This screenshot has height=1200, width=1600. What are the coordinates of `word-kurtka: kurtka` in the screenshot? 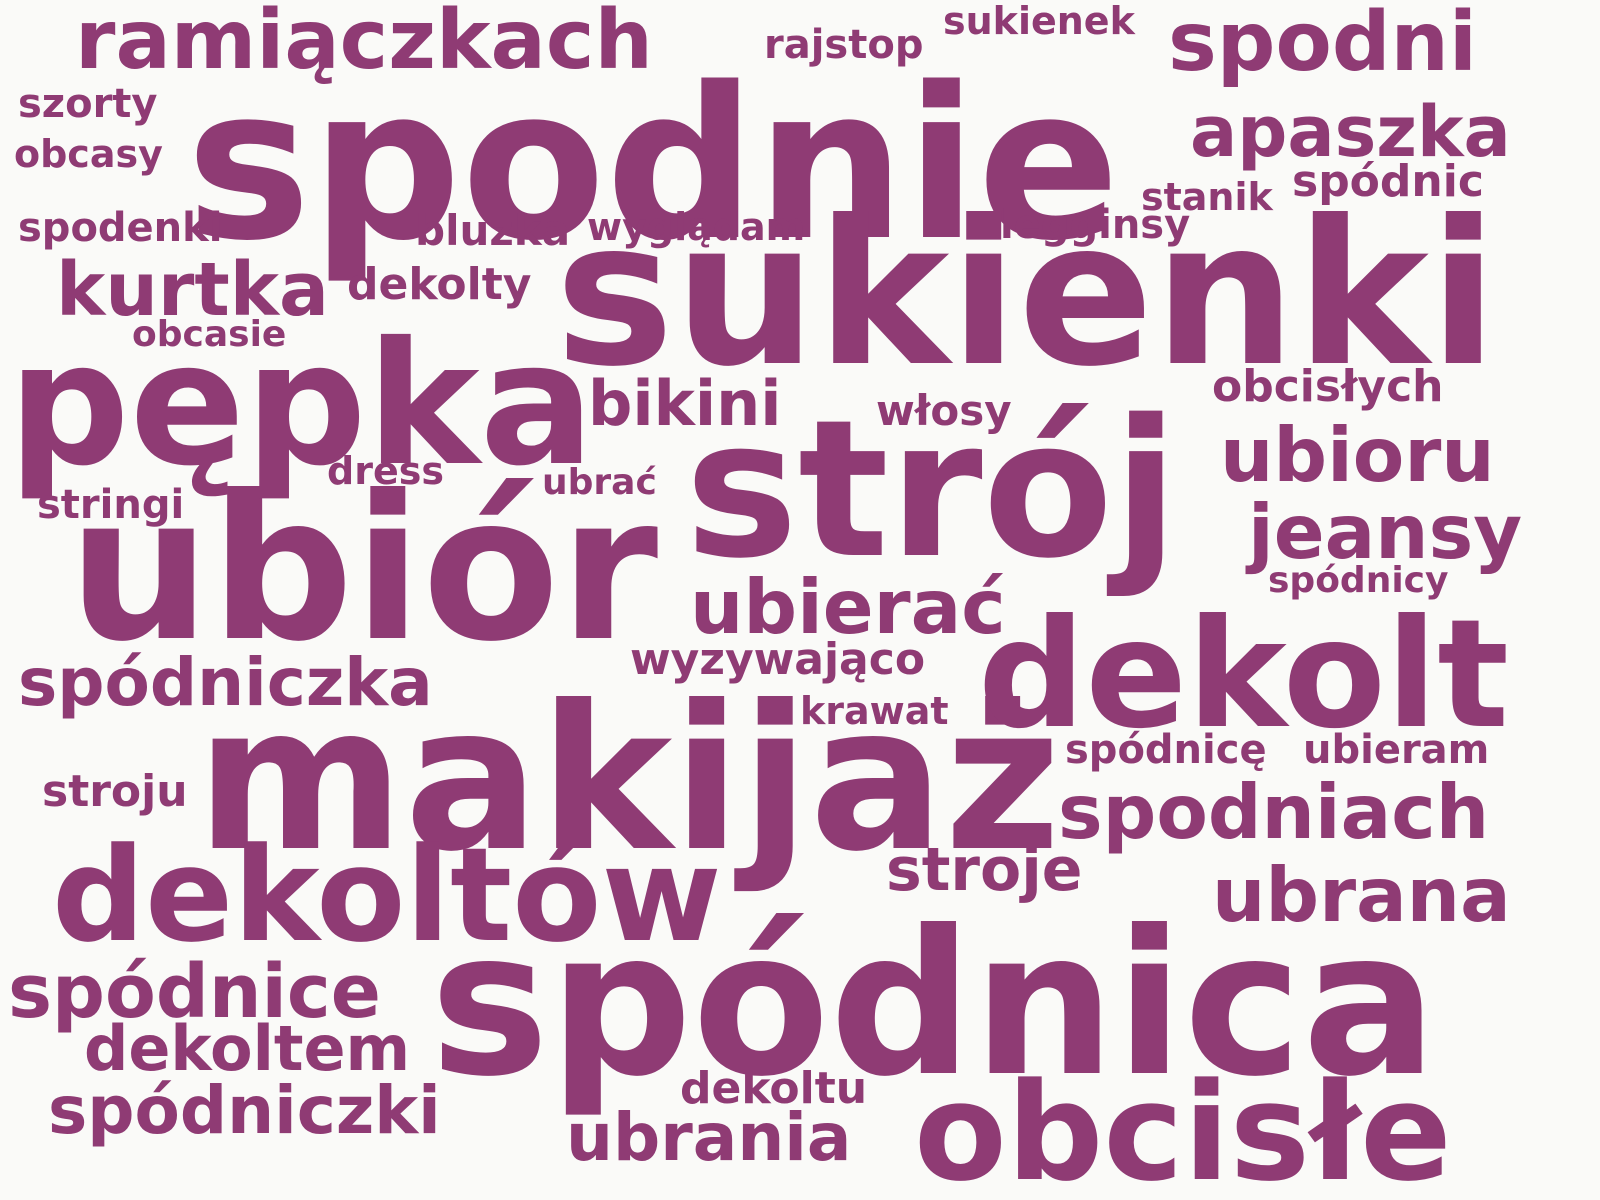 It's located at (192, 290).